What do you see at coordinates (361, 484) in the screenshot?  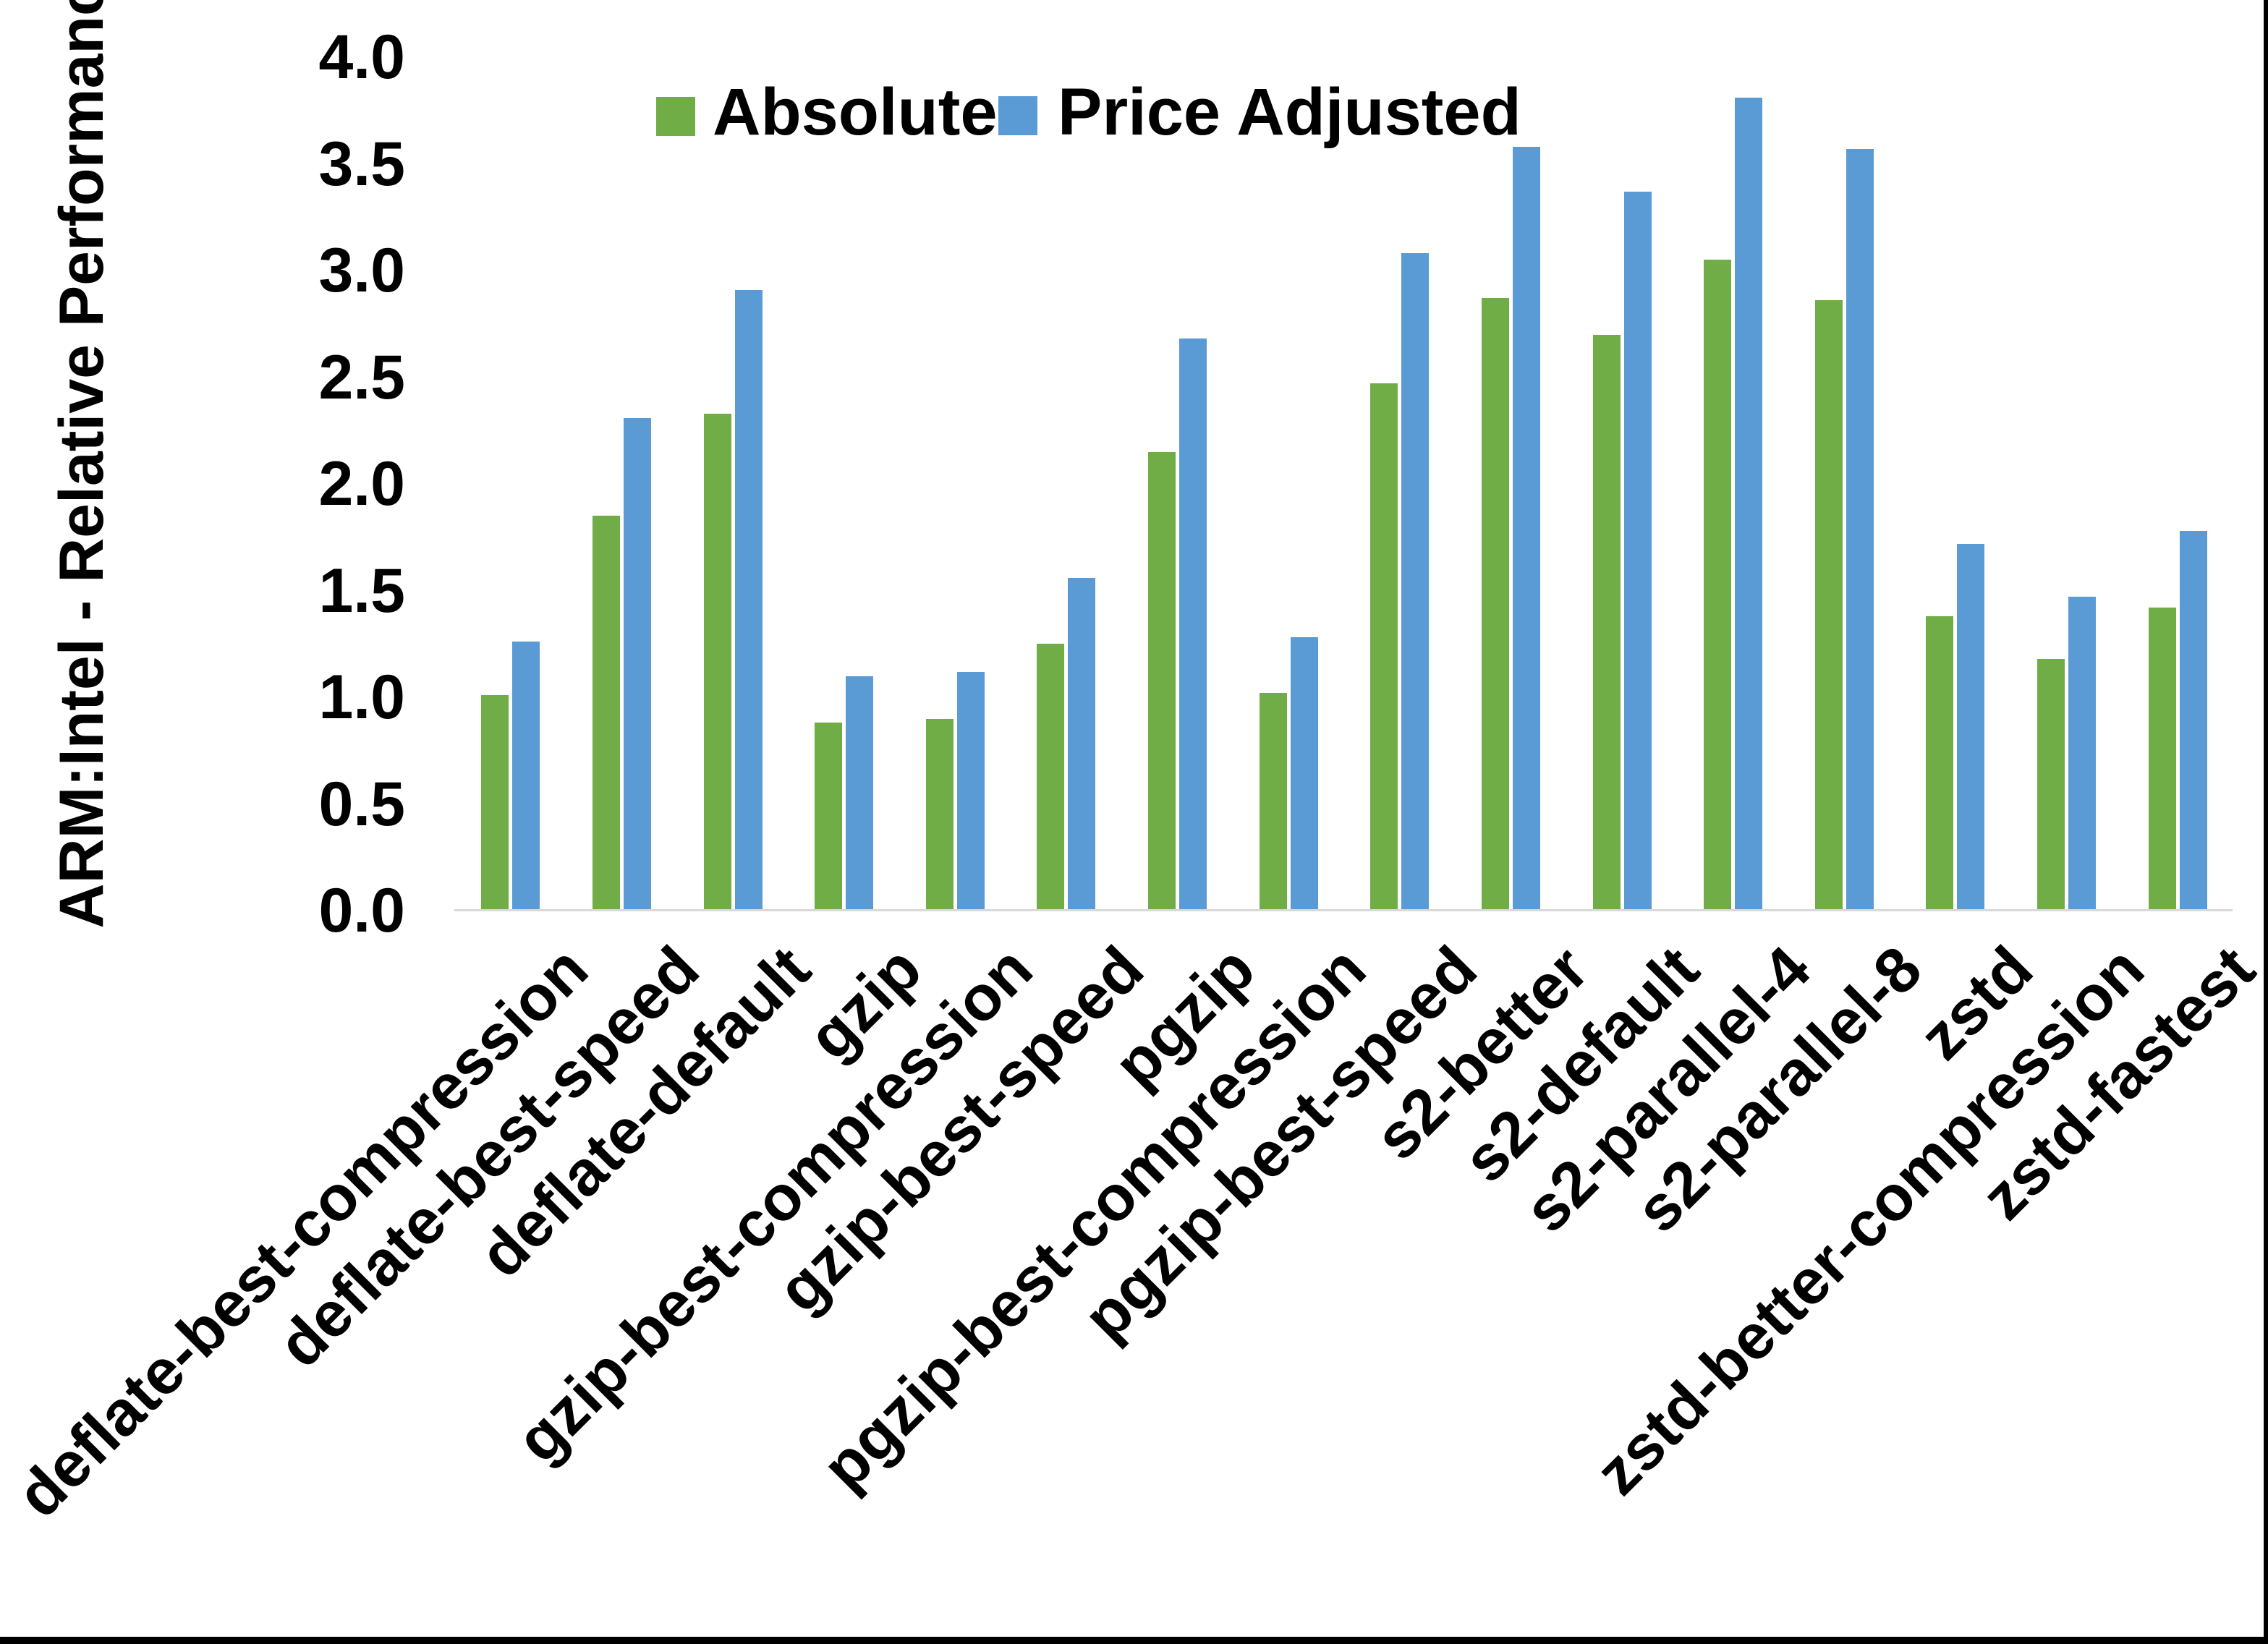 I see `y-tick-label: 2.0` at bounding box center [361, 484].